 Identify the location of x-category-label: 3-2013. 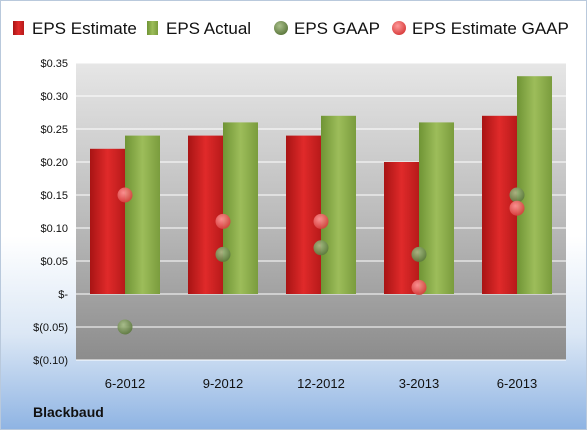
(419, 383).